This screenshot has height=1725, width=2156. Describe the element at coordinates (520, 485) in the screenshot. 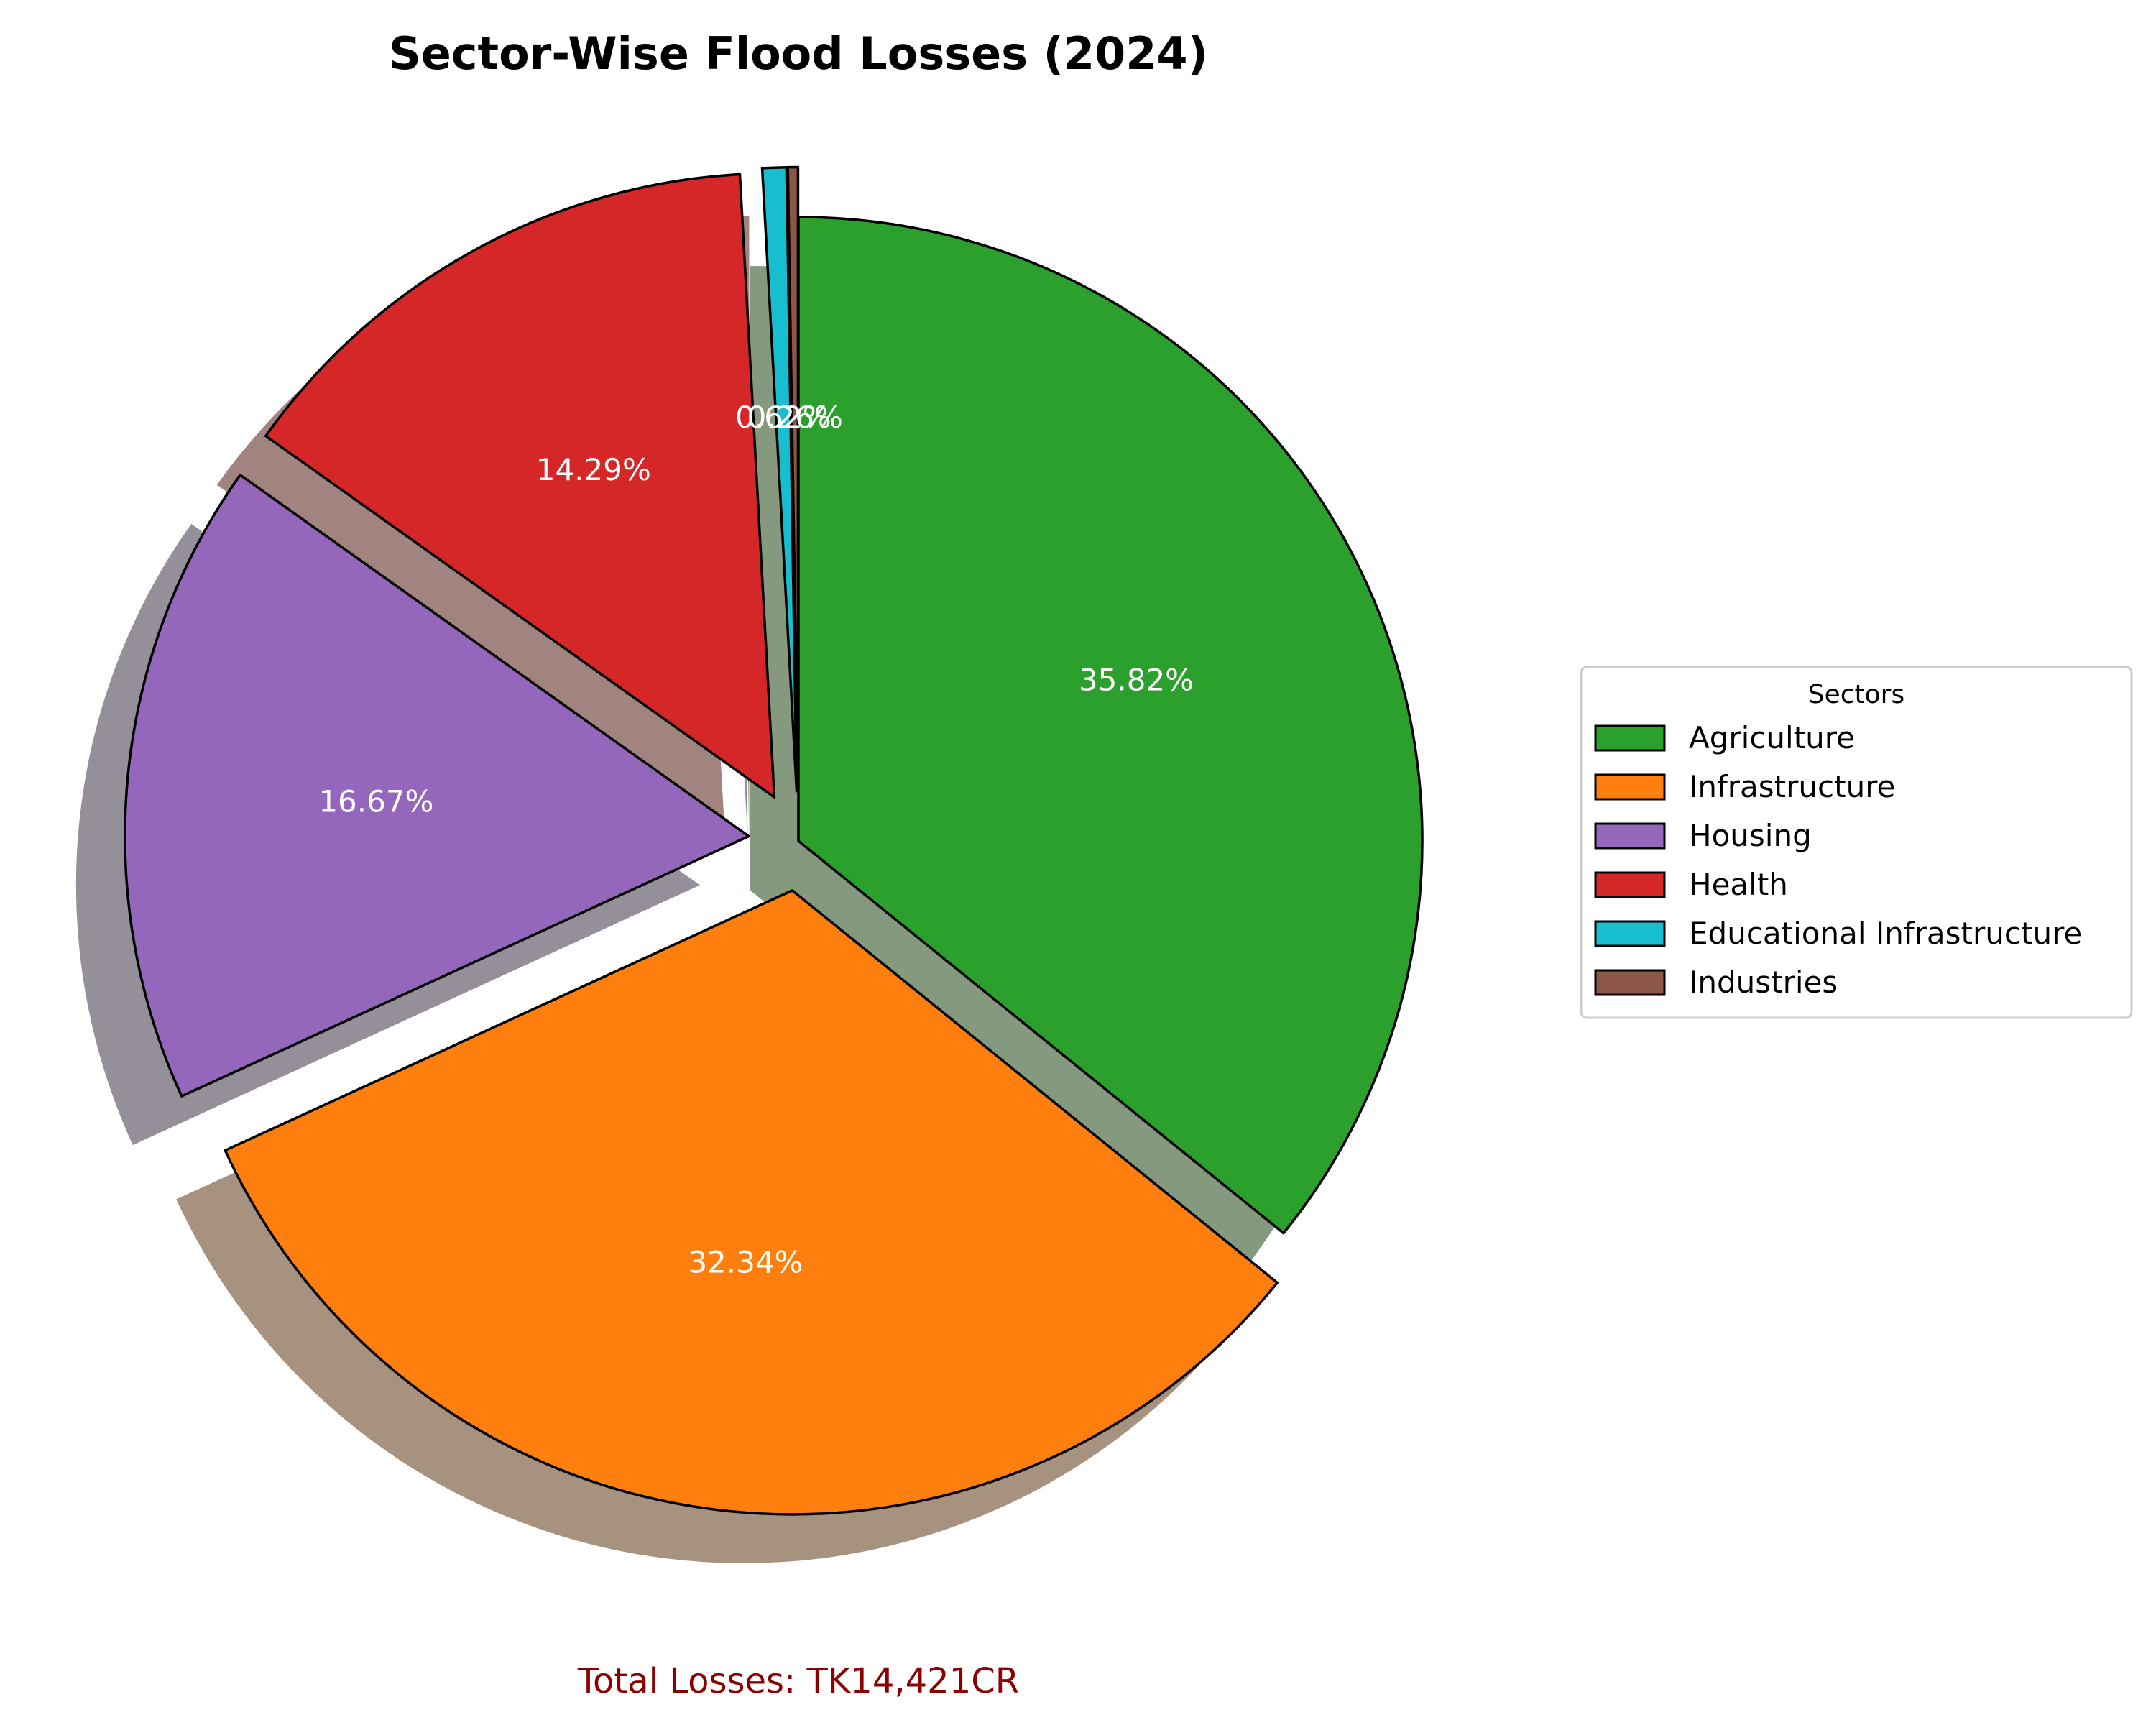

I see `slice-health` at that location.